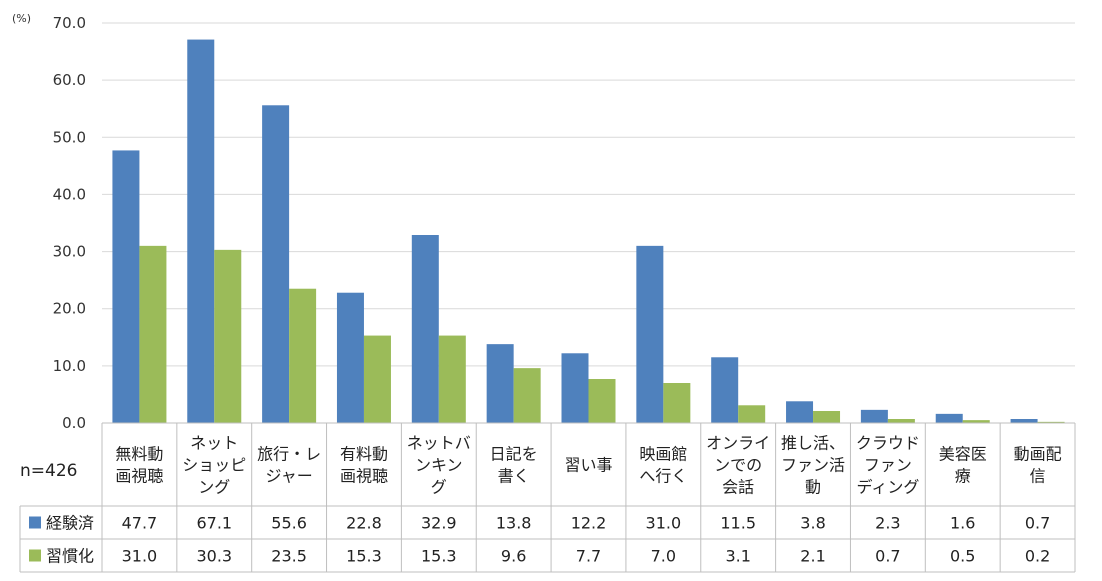 The height and width of the screenshot is (581, 1102). I want to click on data-label: 30.3, so click(214, 556).